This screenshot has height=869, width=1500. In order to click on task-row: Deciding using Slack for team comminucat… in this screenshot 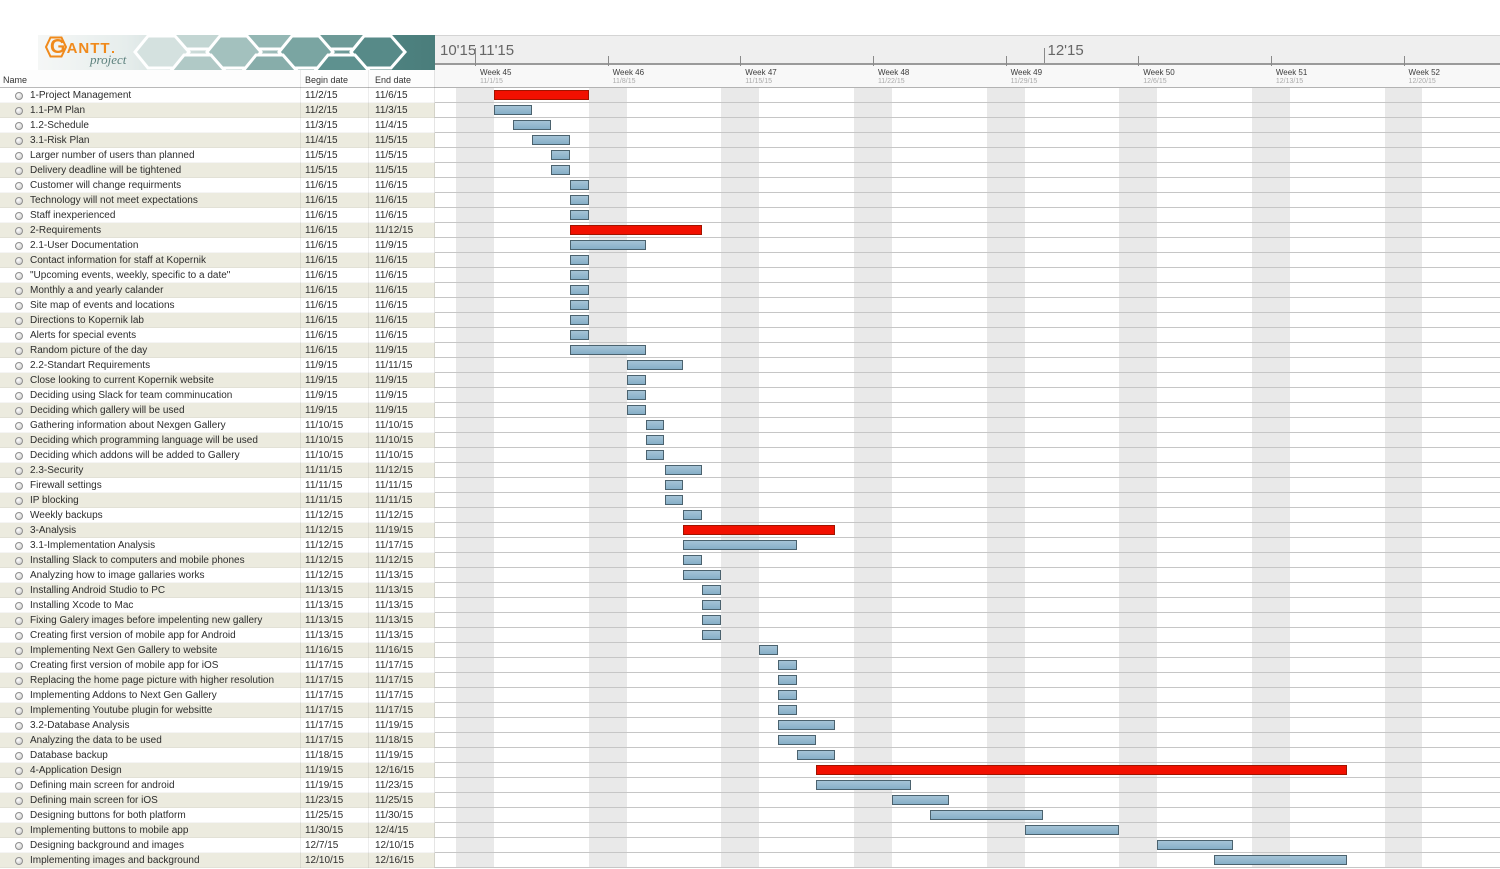, I will do `click(217, 395)`.